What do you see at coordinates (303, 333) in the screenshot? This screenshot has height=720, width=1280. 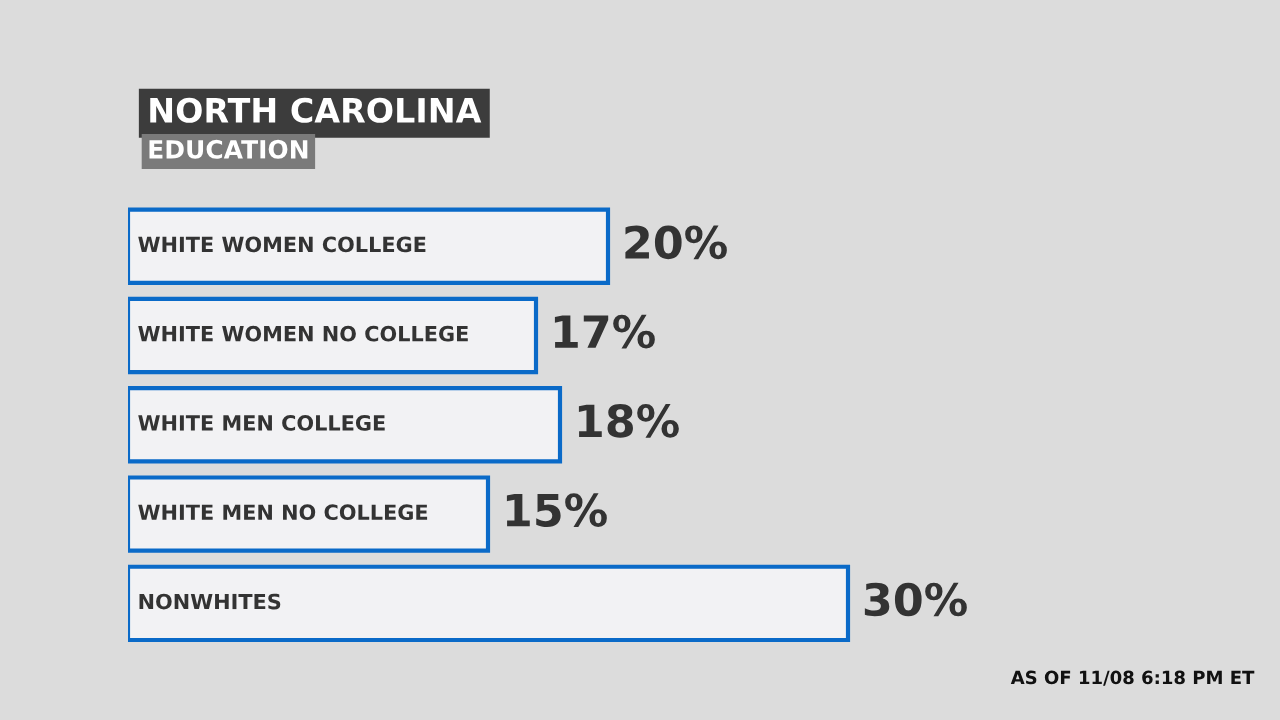 I see `y-tick-label: WHITE WOMEN NO COLLEGE` at bounding box center [303, 333].